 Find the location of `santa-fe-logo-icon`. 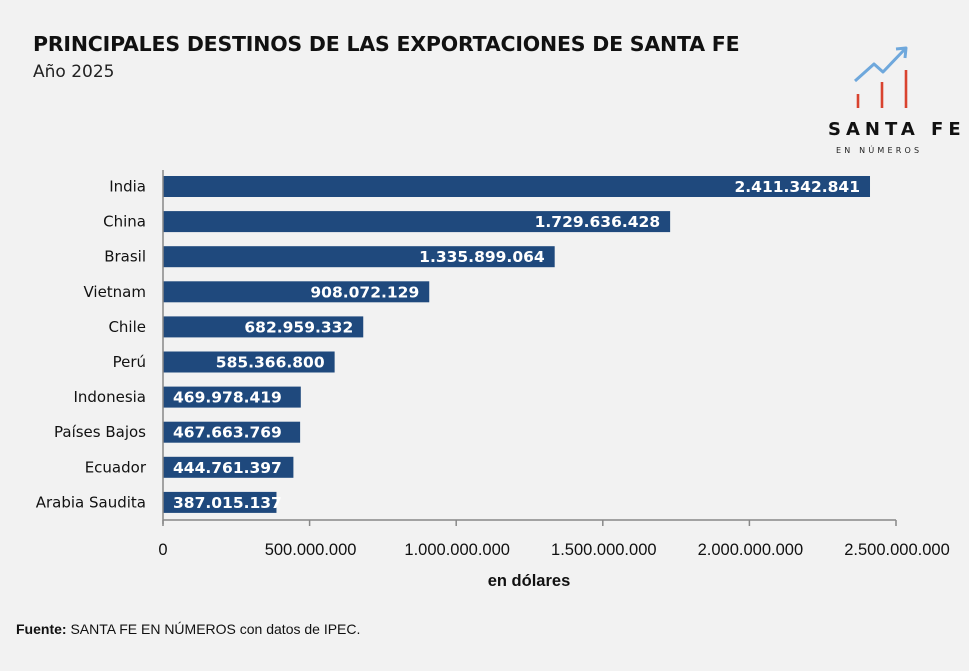

santa-fe-logo-icon is located at coordinates (880, 77).